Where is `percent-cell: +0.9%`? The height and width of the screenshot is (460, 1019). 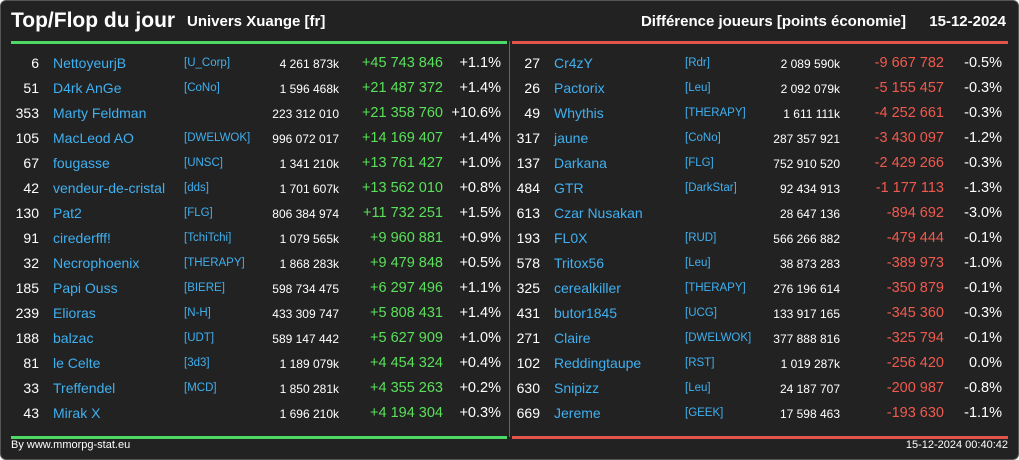
percent-cell: +0.9% is located at coordinates (480, 238).